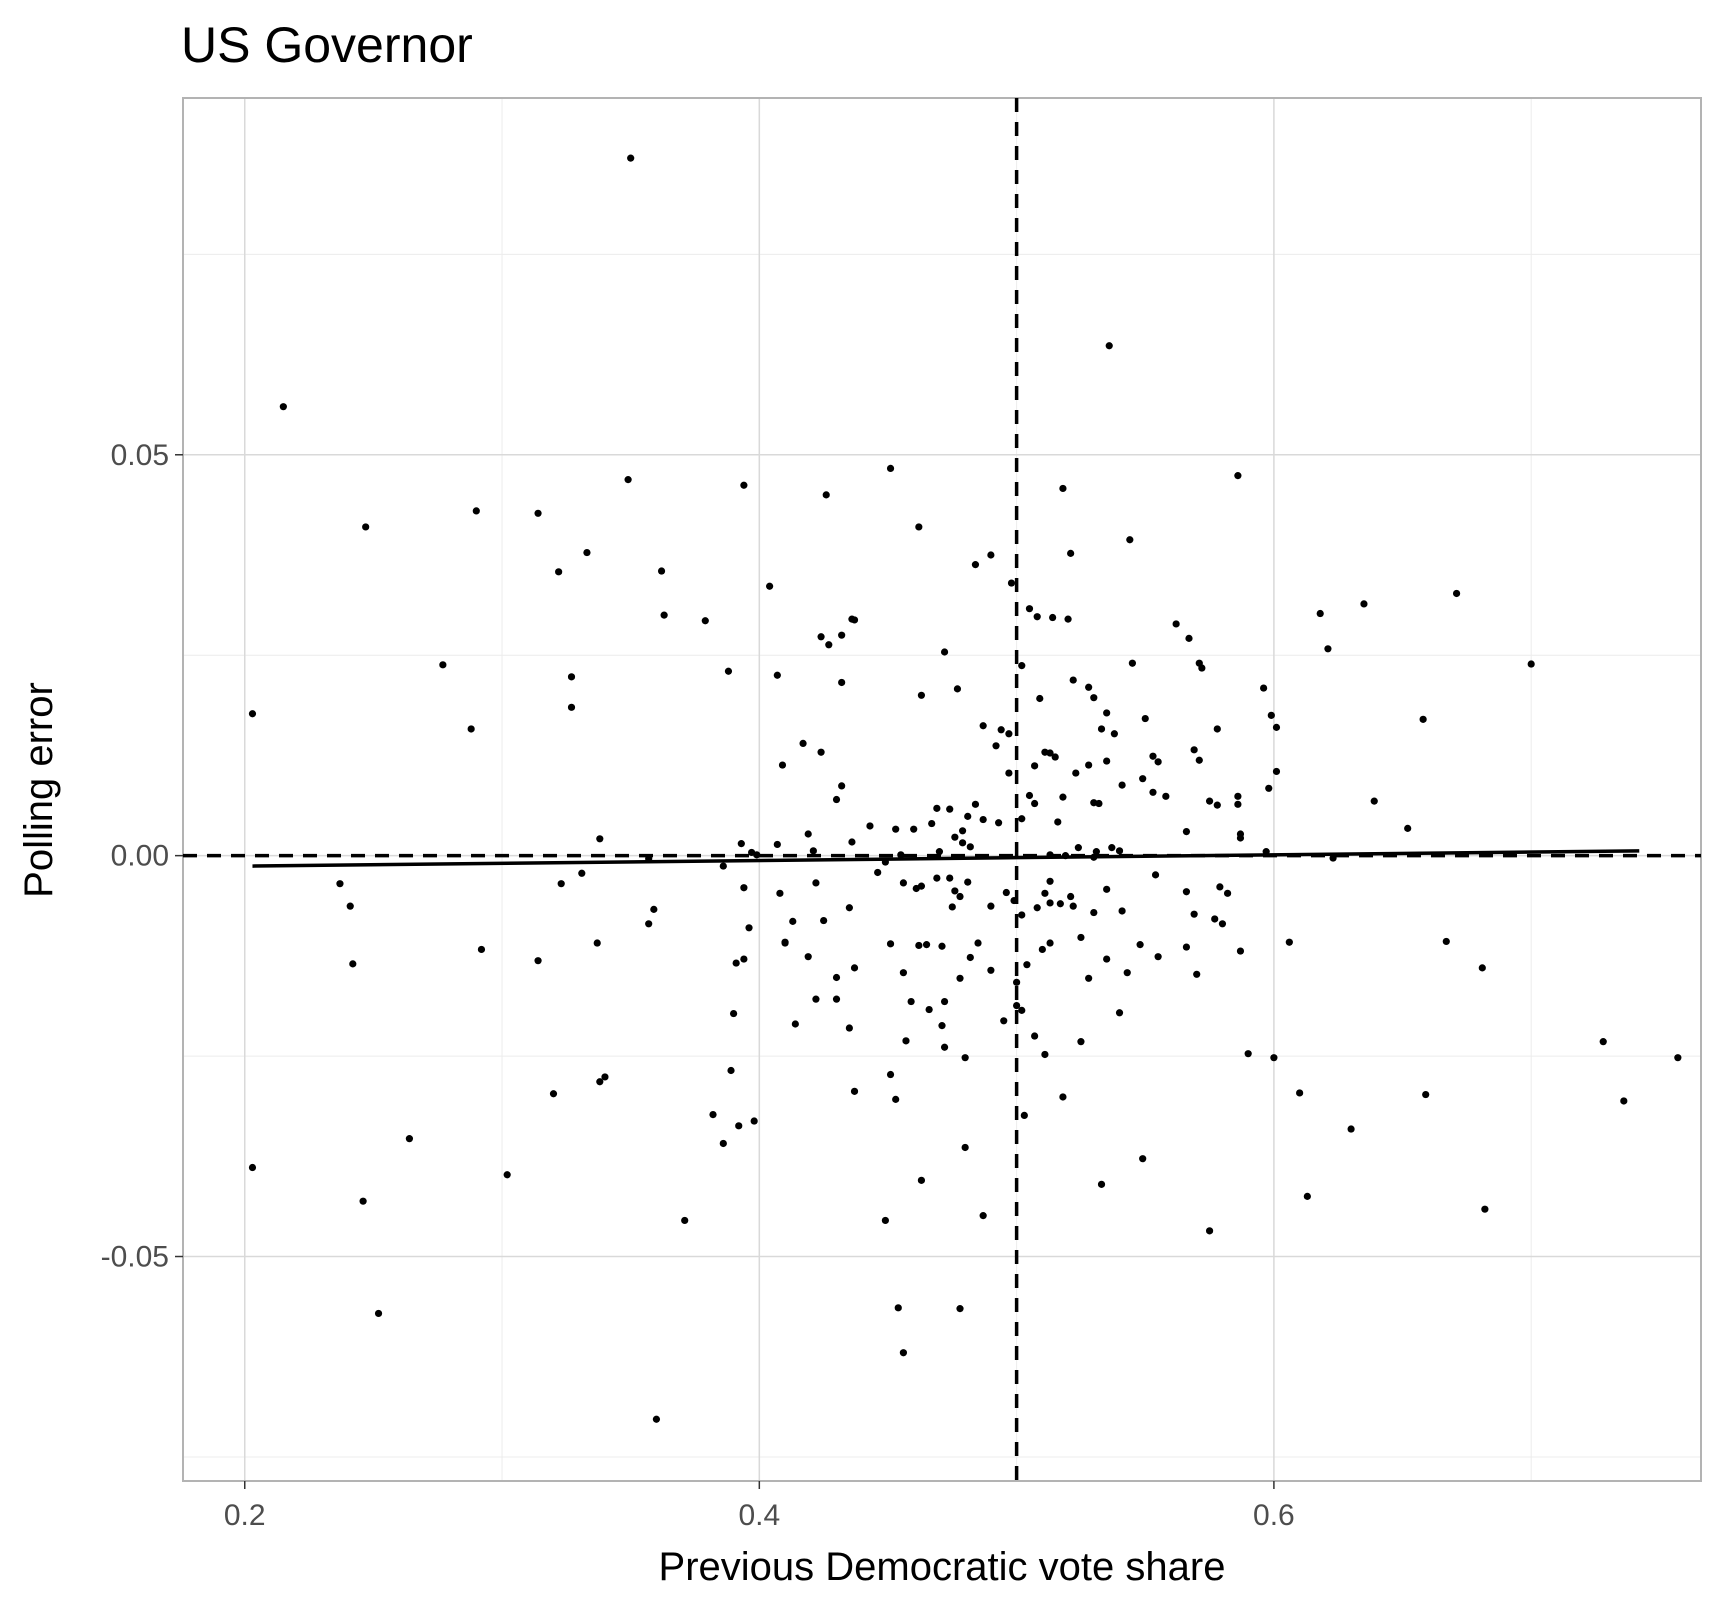  I want to click on x-axis-title: Previous Democratic vote share, so click(942, 1567).